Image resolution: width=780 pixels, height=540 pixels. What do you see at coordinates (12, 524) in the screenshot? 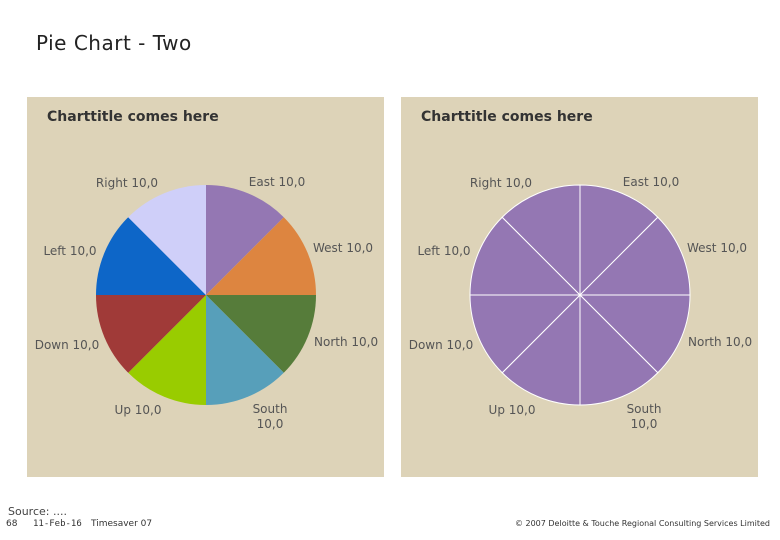
I see `page-number: 68` at bounding box center [12, 524].